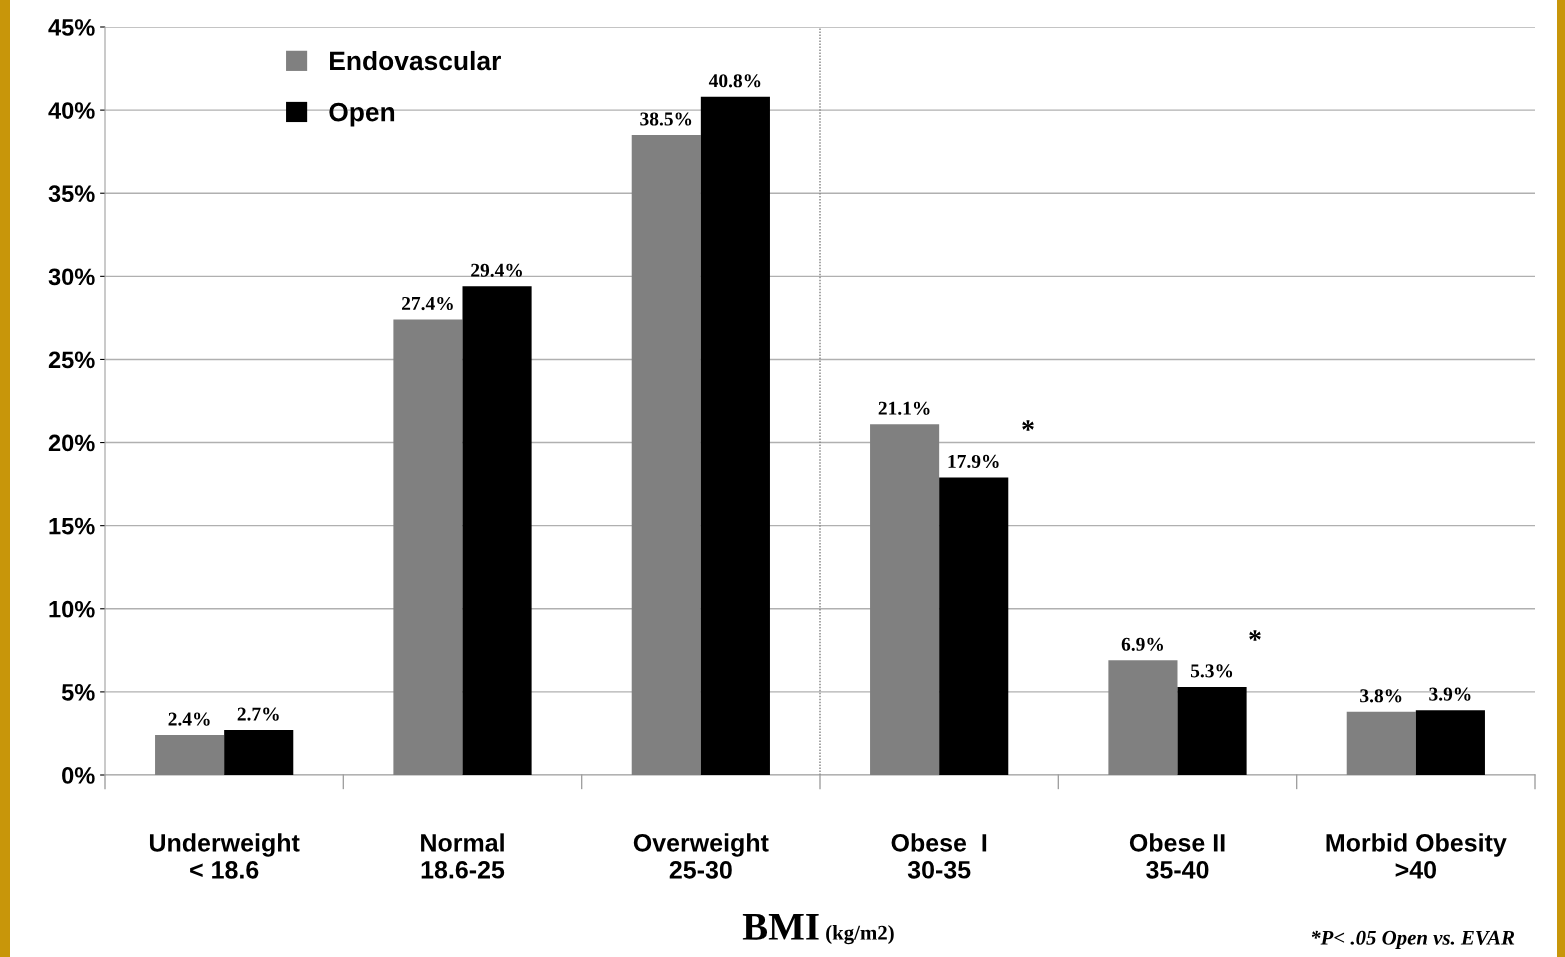 This screenshot has width=1565, height=957. I want to click on y-tick-label: 40%, so click(71, 110).